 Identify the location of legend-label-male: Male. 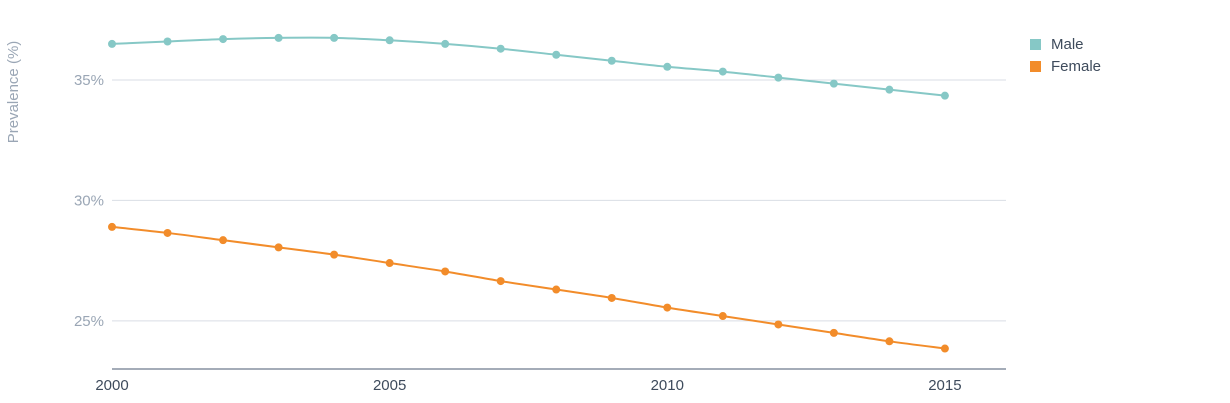
(1067, 44).